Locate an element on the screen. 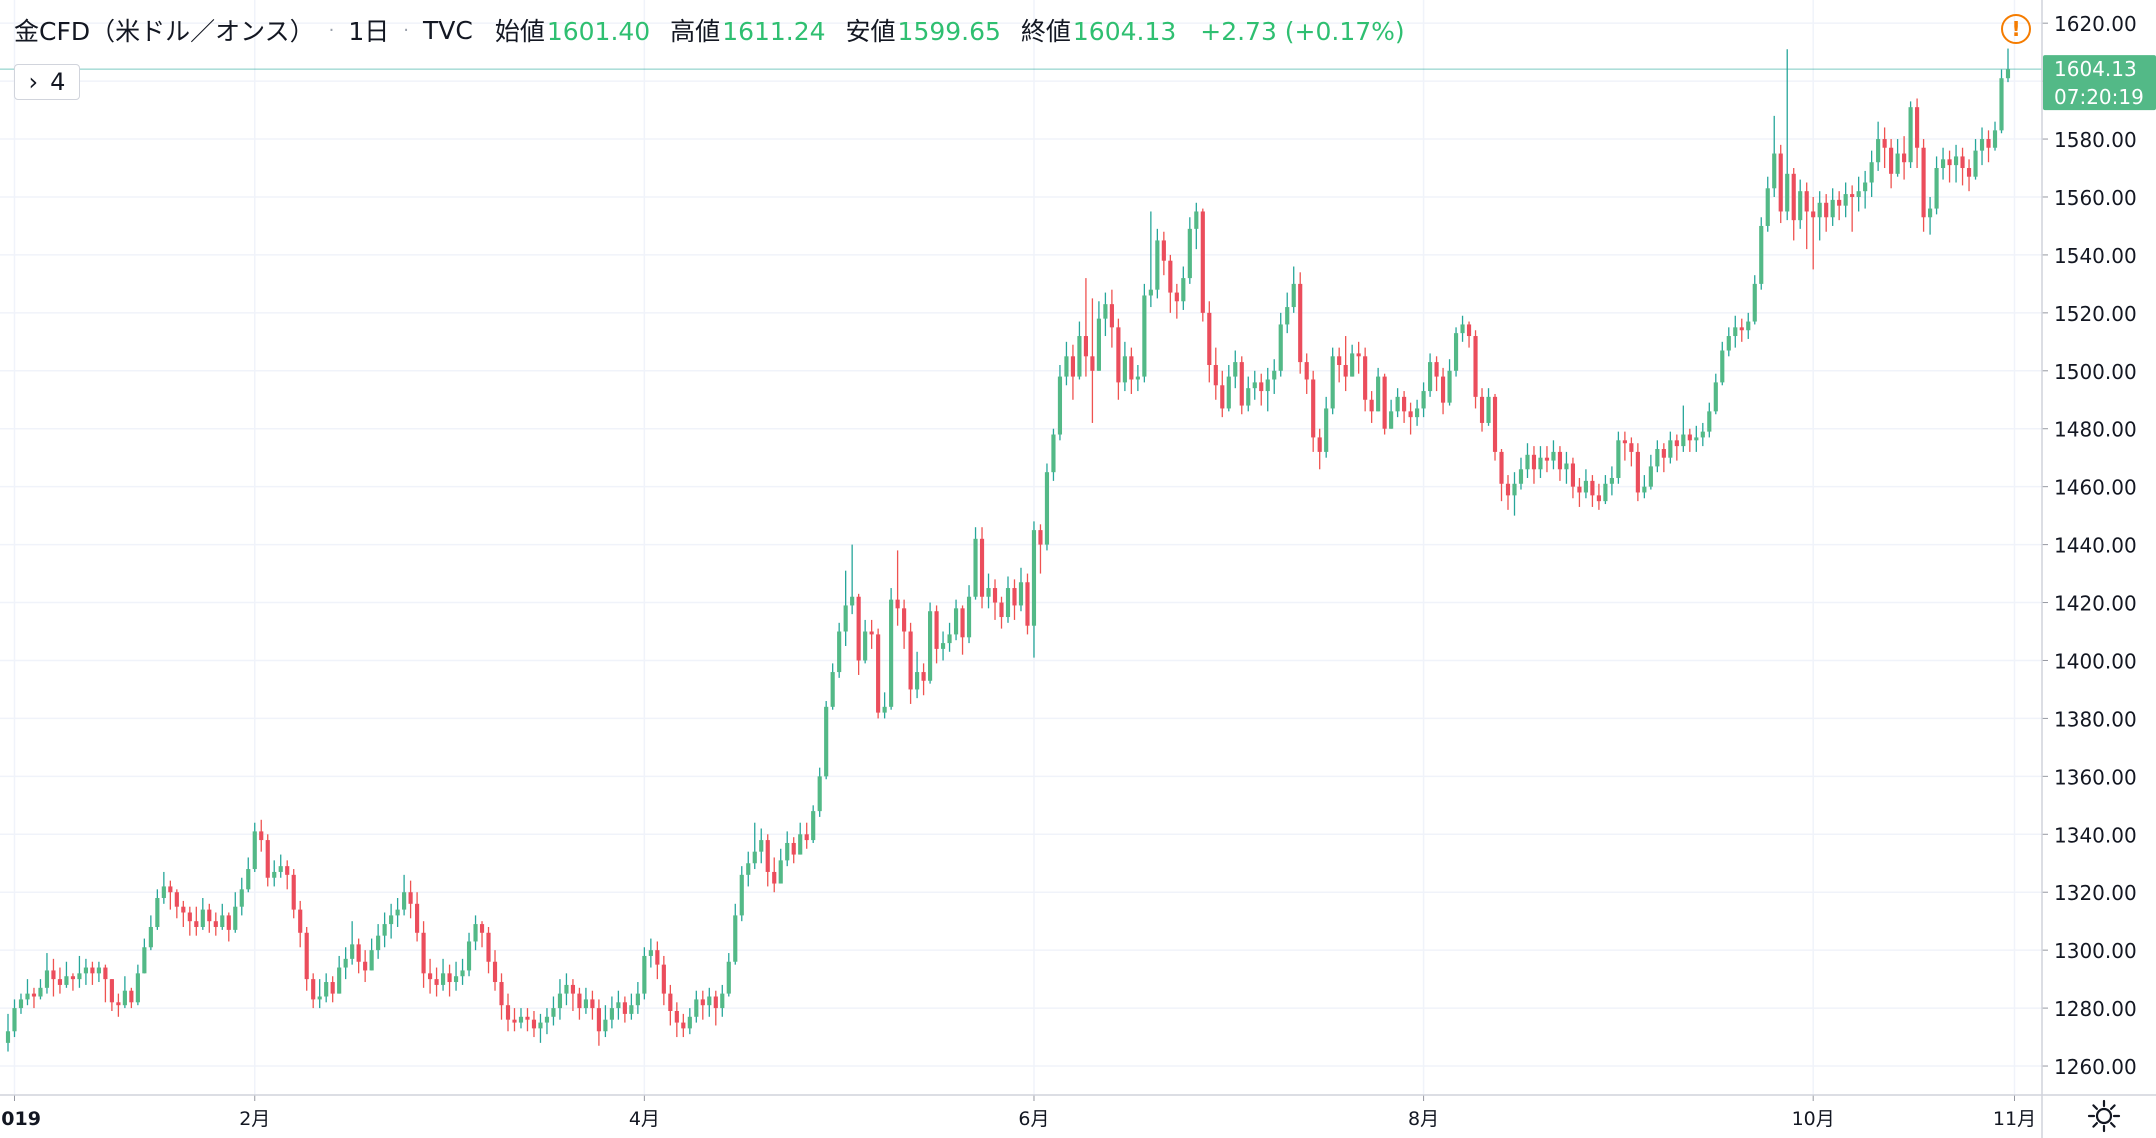 This screenshot has width=2156, height=1138. x-tick-label: 11月 is located at coordinates (2014, 1119).